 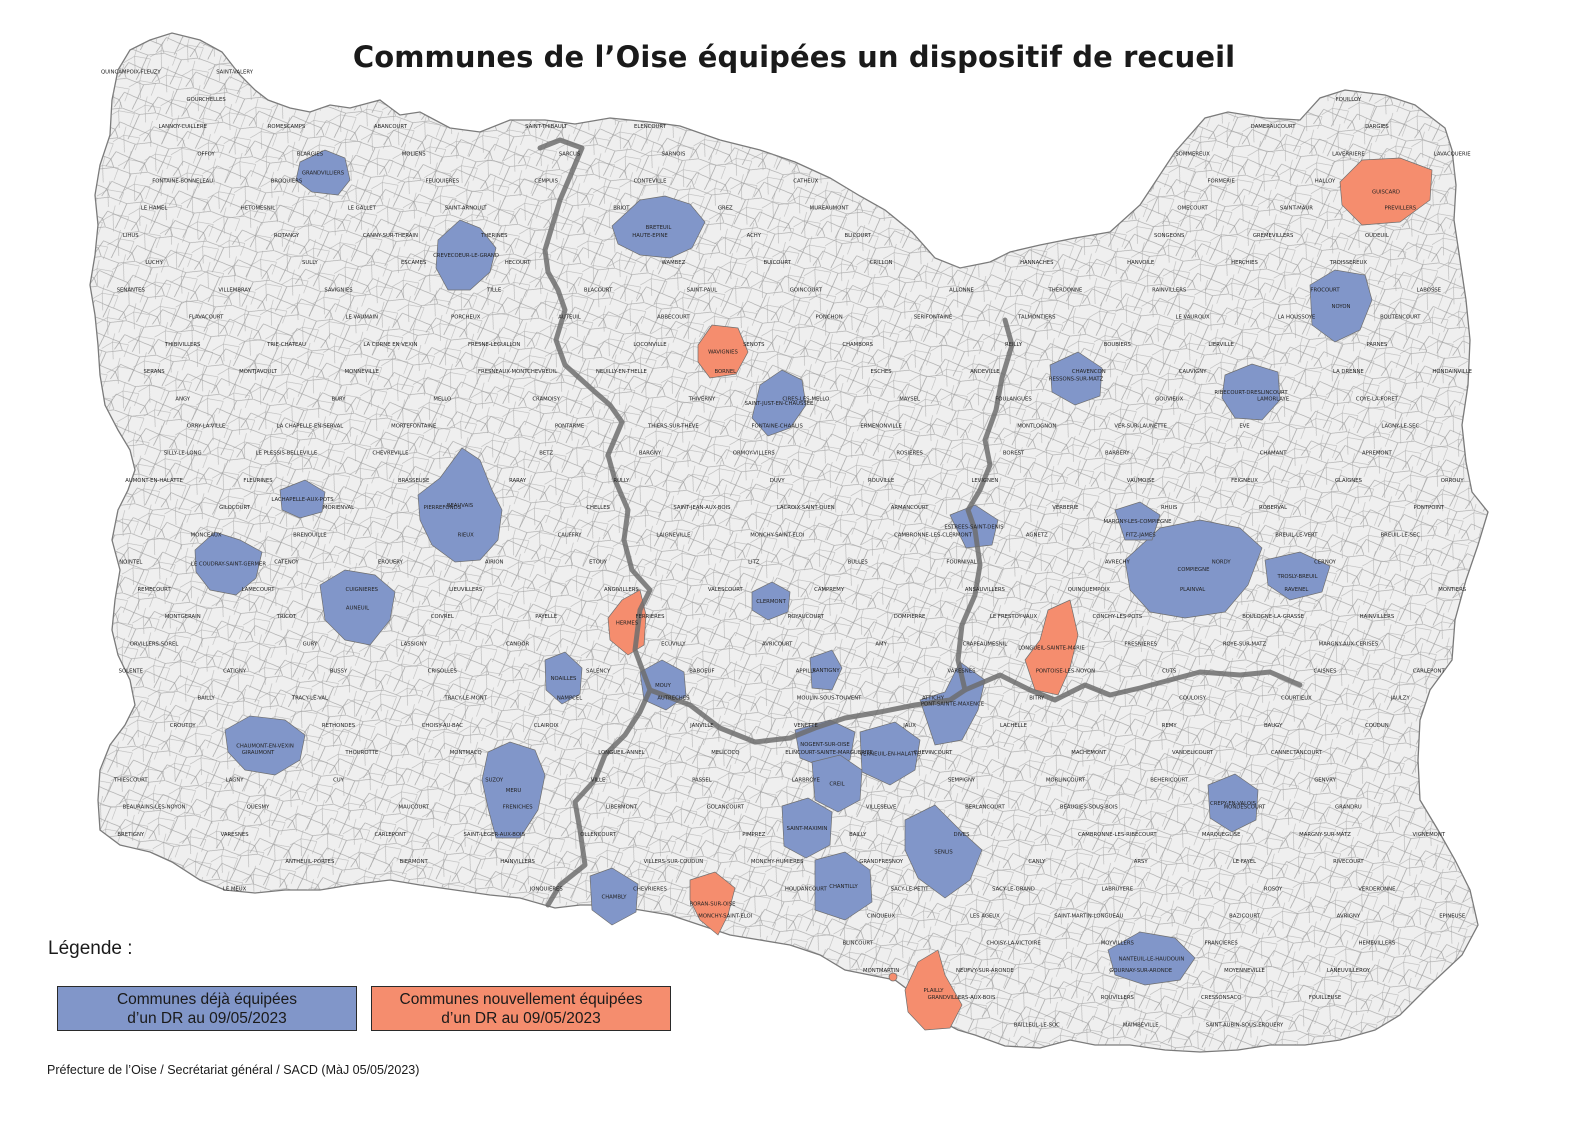 What do you see at coordinates (712, 903) in the screenshot?
I see `commune-boran-sur-oise` at bounding box center [712, 903].